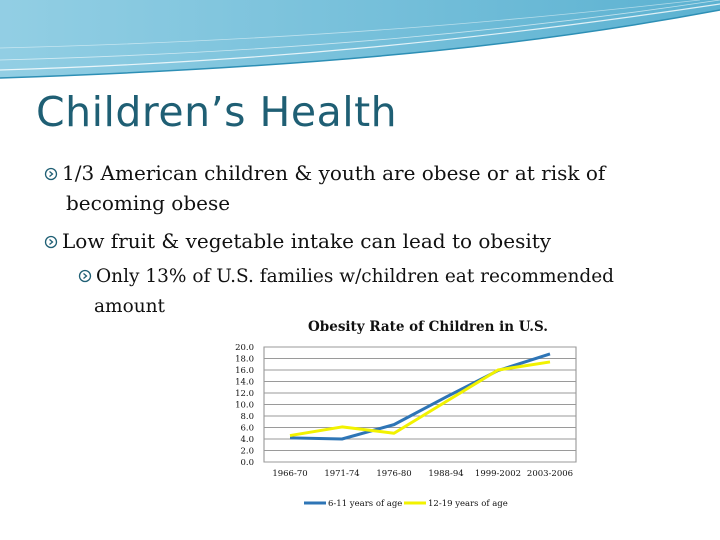 Image resolution: width=720 pixels, height=540 pixels. I want to click on y-tick-label: 10.0, so click(244, 406).